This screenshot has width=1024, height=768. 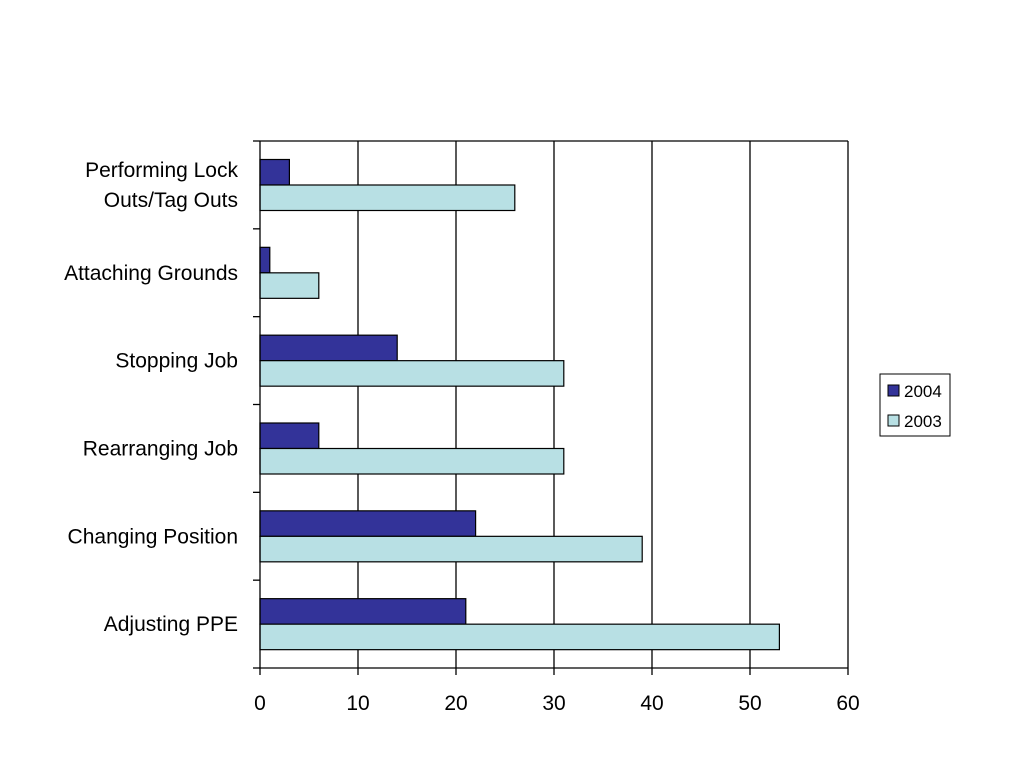 I want to click on category-label-3: Rearranging Job, so click(x=160, y=448).